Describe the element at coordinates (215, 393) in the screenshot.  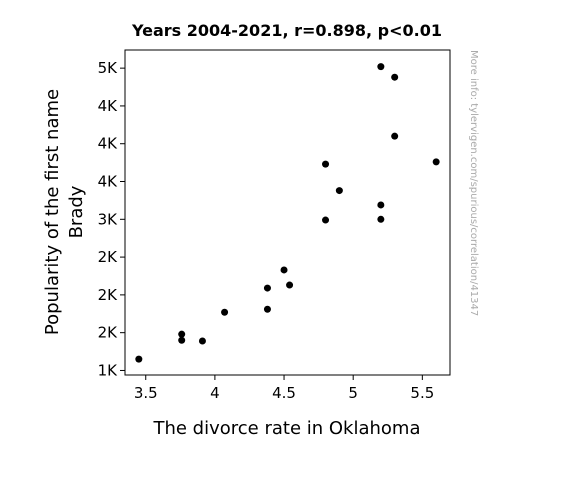
I see `x-tick-label: 4` at that location.